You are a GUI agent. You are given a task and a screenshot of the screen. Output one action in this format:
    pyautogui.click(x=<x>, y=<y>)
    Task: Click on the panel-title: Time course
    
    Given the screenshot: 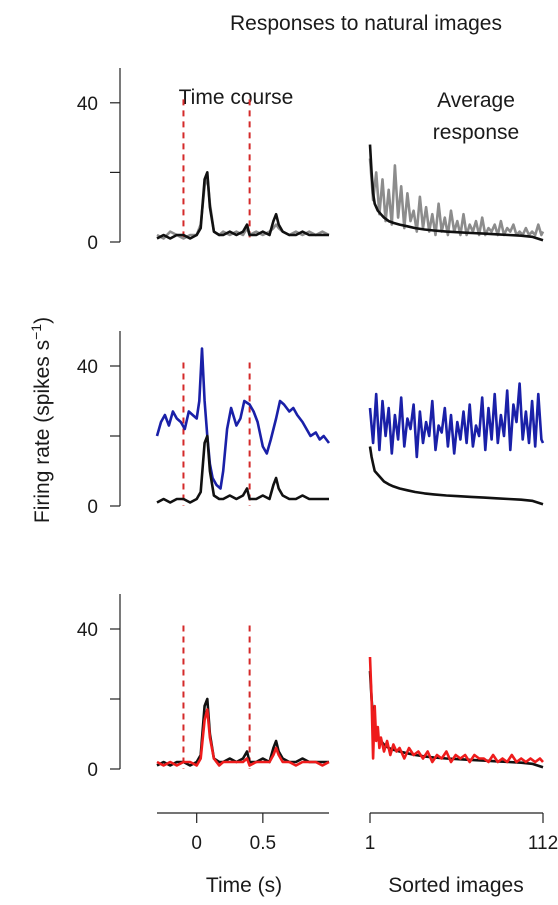 What is the action you would take?
    pyautogui.click(x=236, y=97)
    